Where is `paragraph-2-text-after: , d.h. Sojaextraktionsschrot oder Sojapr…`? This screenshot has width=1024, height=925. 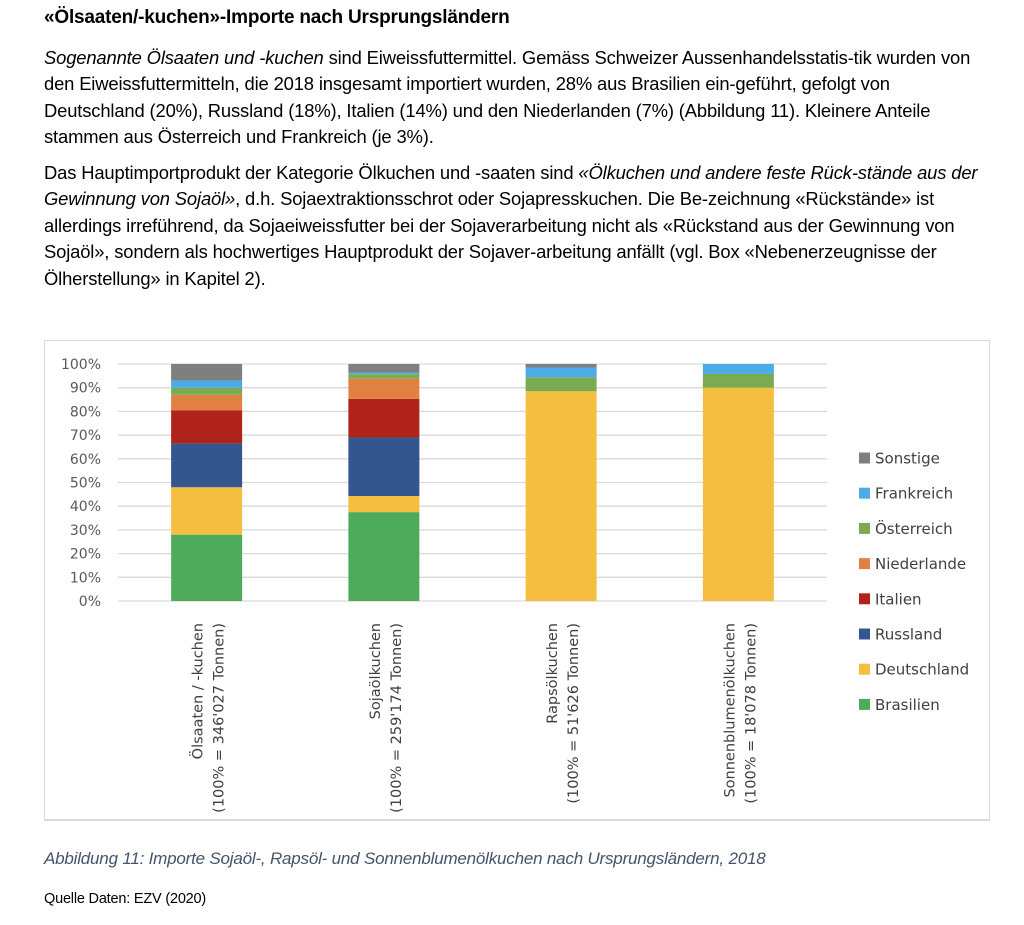
paragraph-2-text-after: , d.h. Sojaextraktionsschrot oder Sojapr… is located at coordinates (499, 238).